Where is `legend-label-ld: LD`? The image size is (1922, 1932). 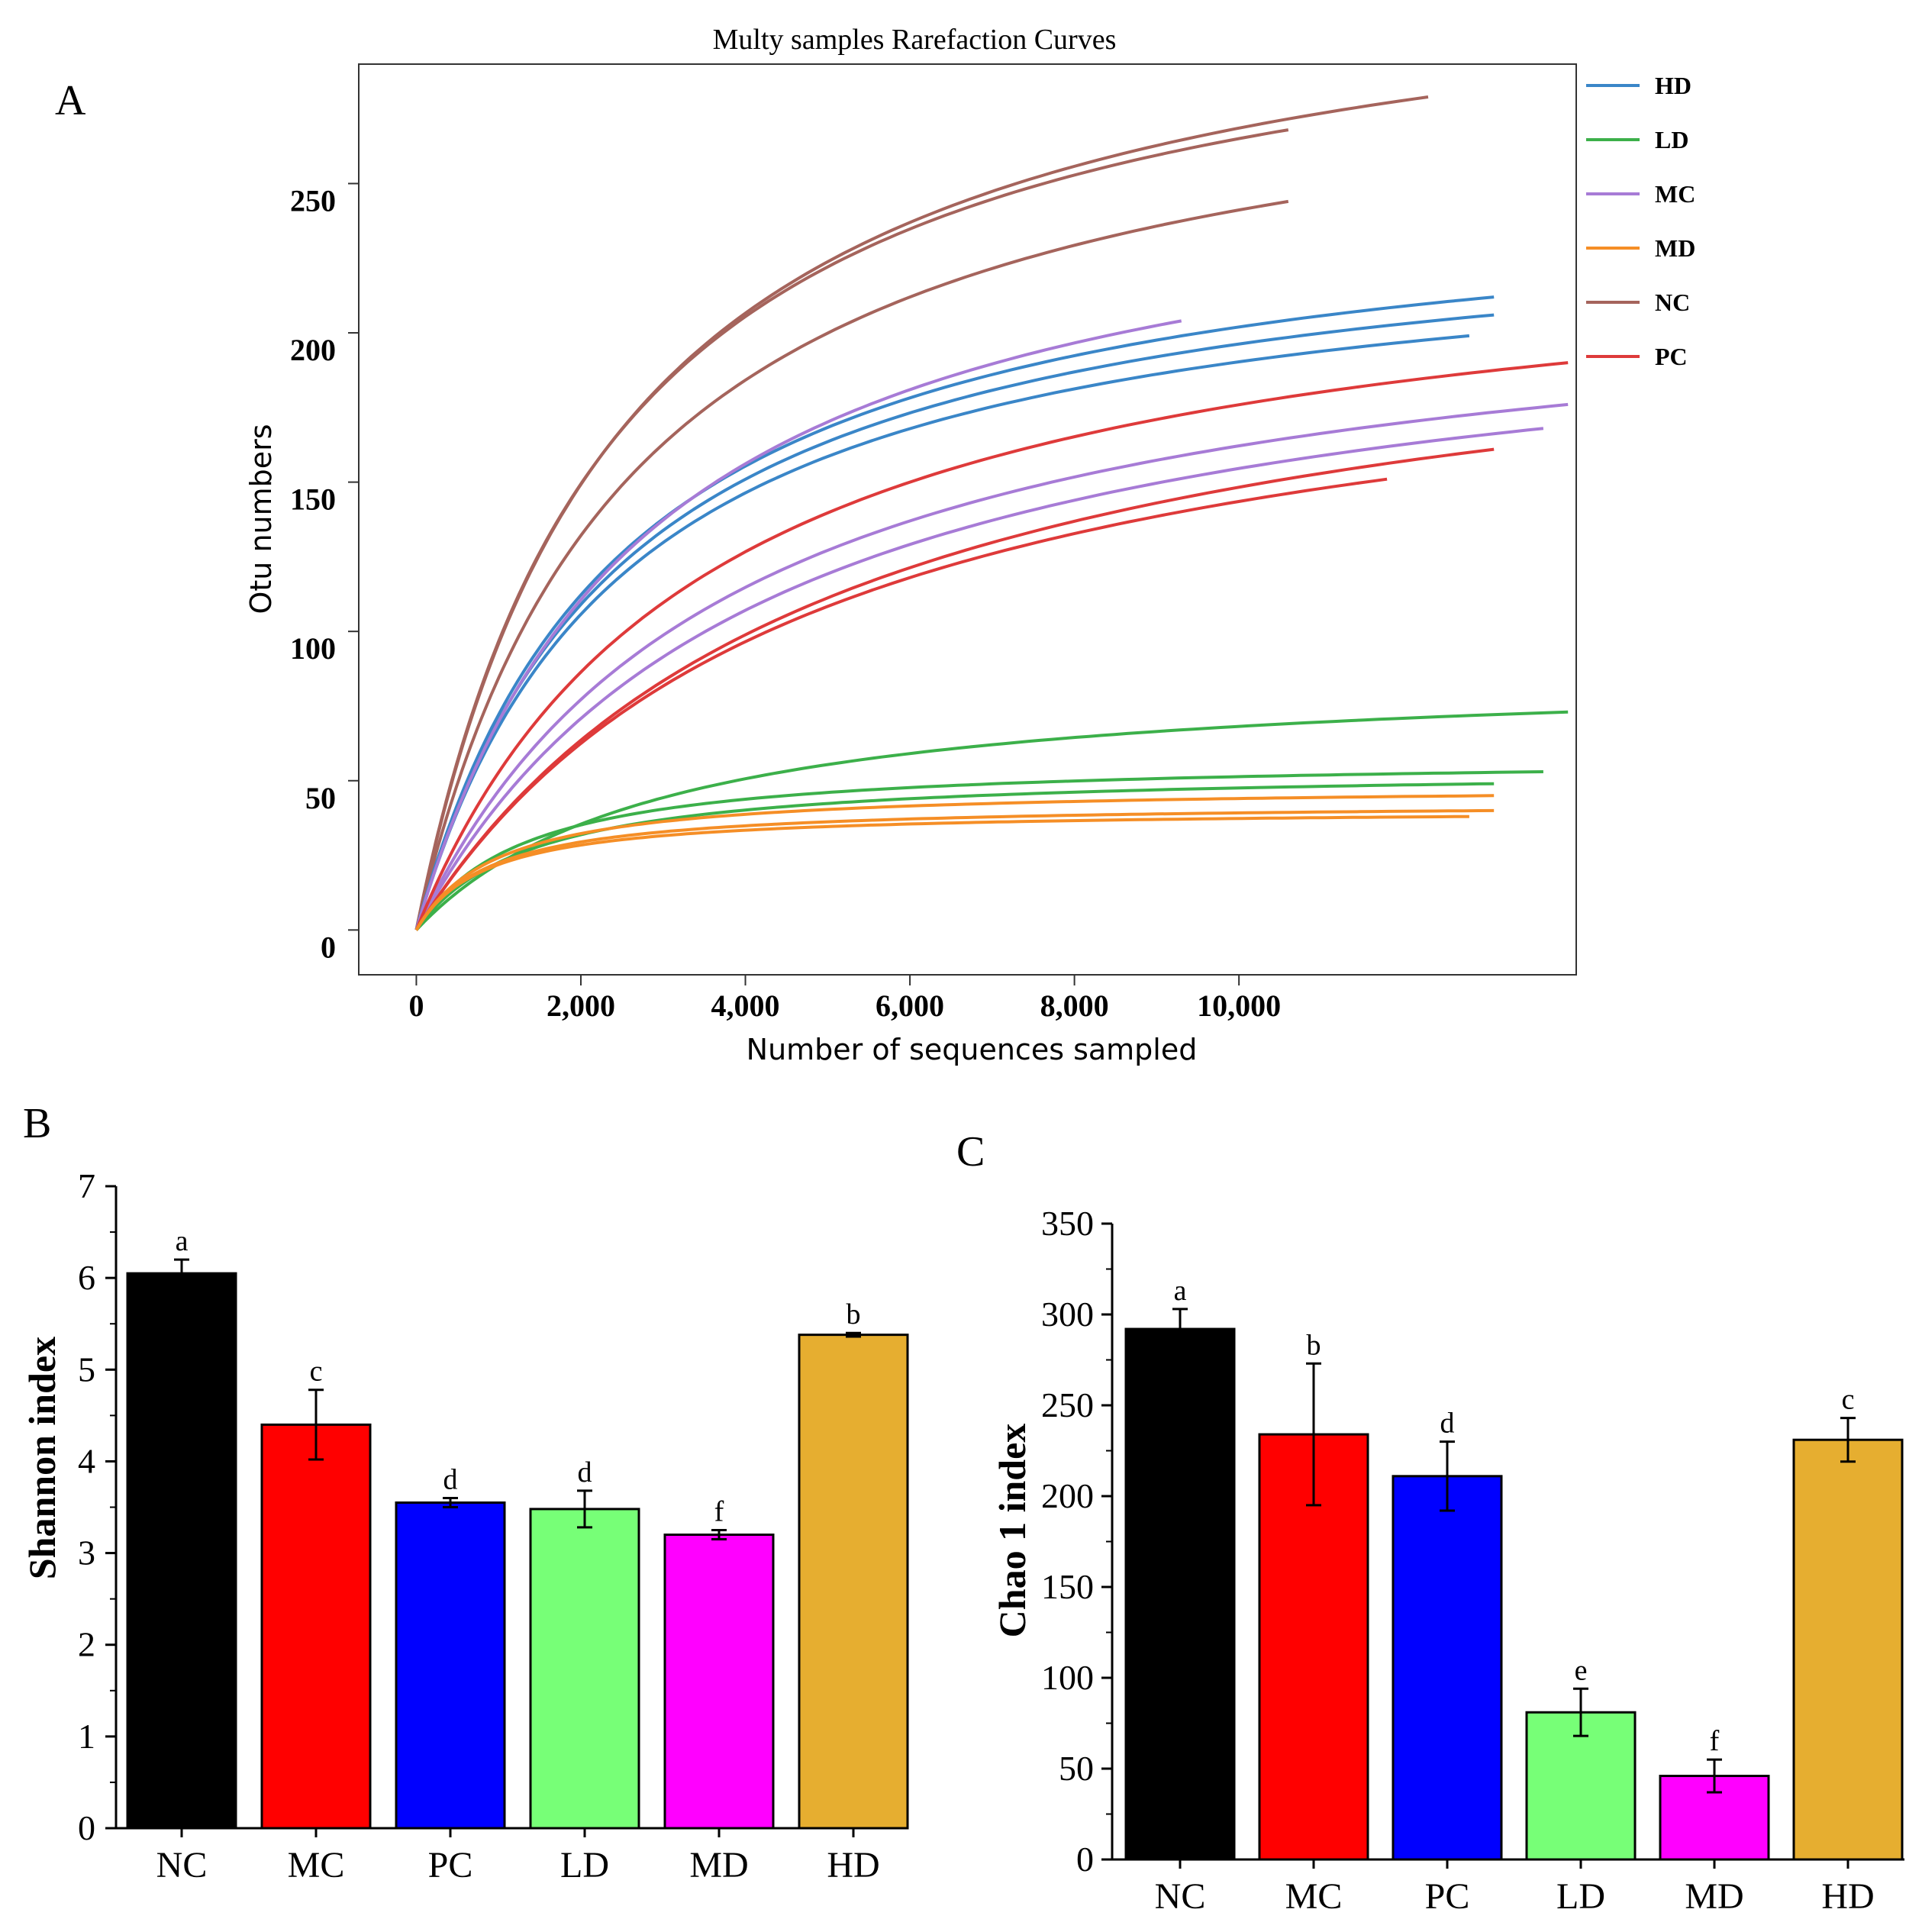 legend-label-ld: LD is located at coordinates (1671, 139).